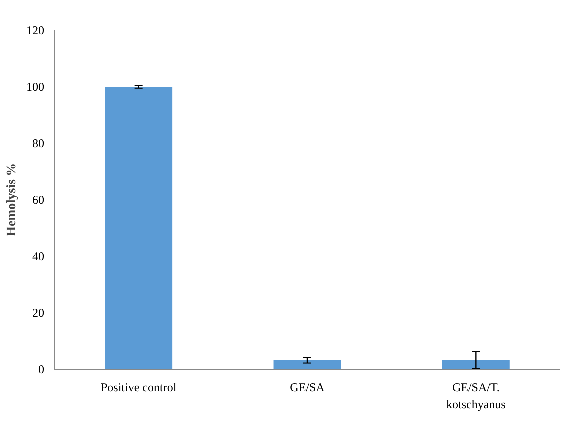 This screenshot has width=580, height=424. Describe the element at coordinates (35, 31) in the screenshot. I see `y-tick-label: 120` at that location.